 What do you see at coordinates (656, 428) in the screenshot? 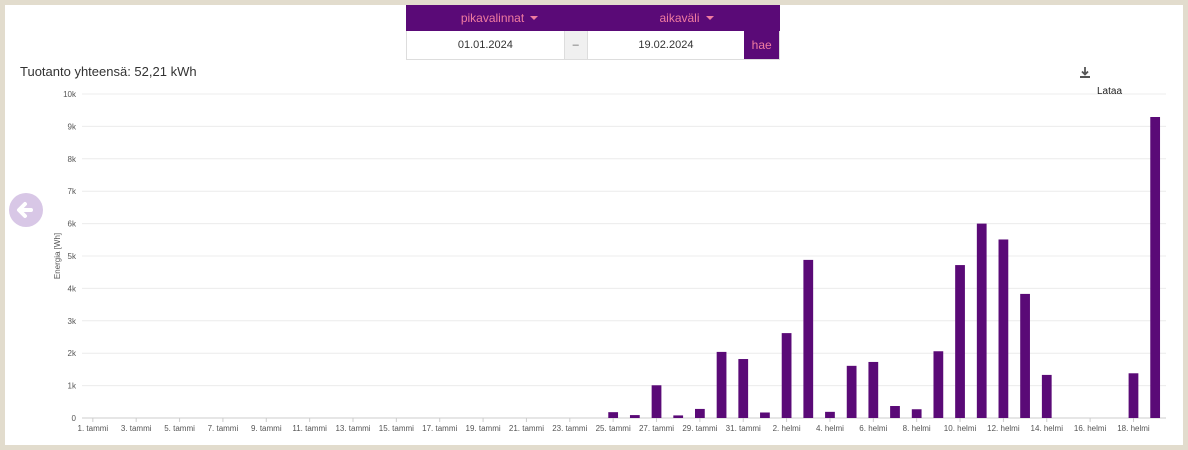
I see `x-tick-label: 27. tammi` at bounding box center [656, 428].